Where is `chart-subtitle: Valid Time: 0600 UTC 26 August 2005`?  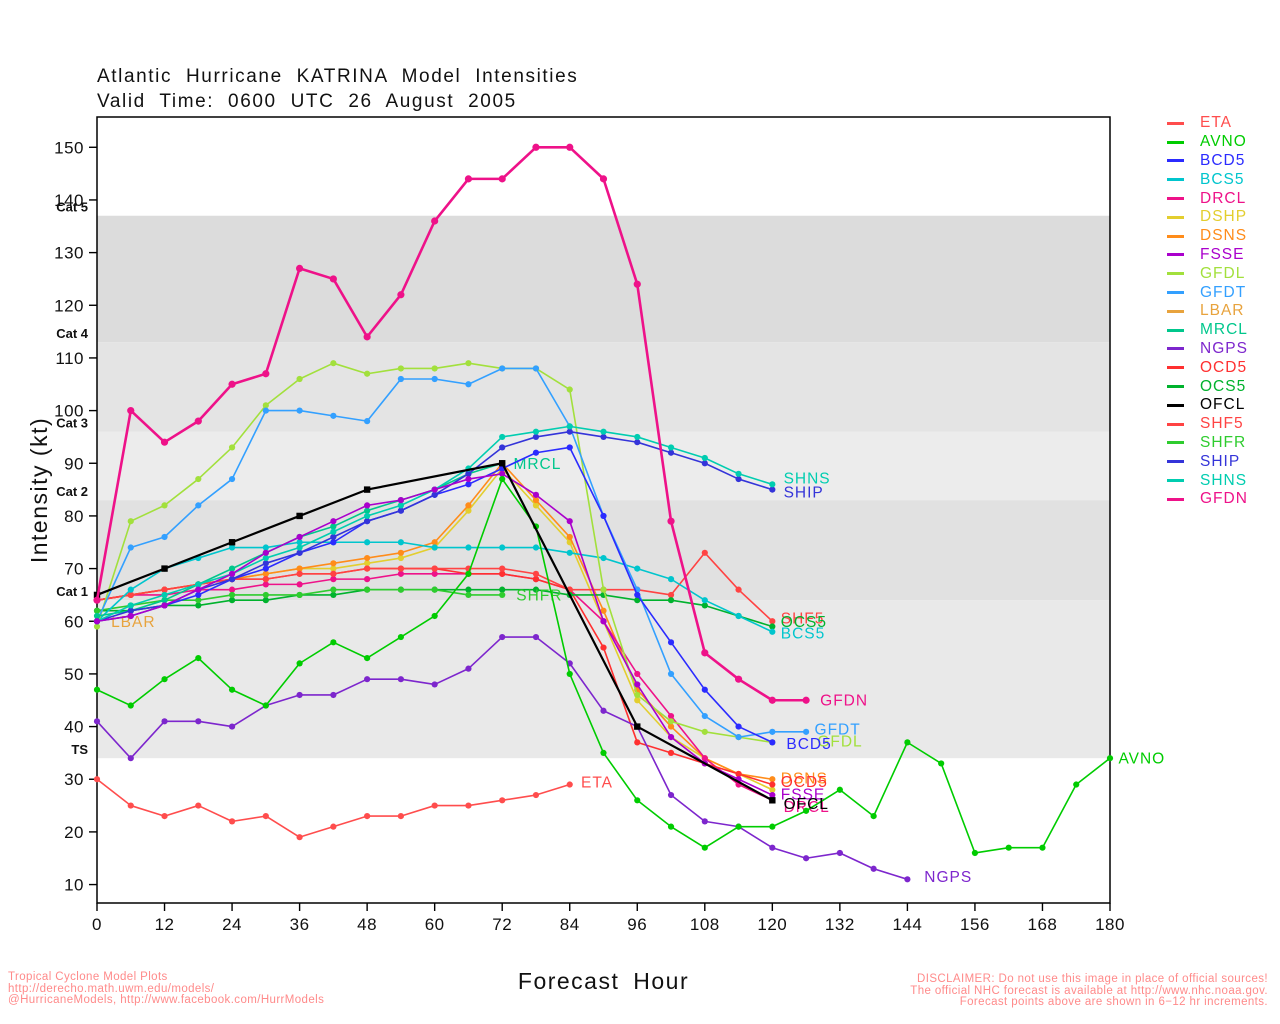
chart-subtitle: Valid Time: 0600 UTC 26 August 2005 is located at coordinates (307, 101).